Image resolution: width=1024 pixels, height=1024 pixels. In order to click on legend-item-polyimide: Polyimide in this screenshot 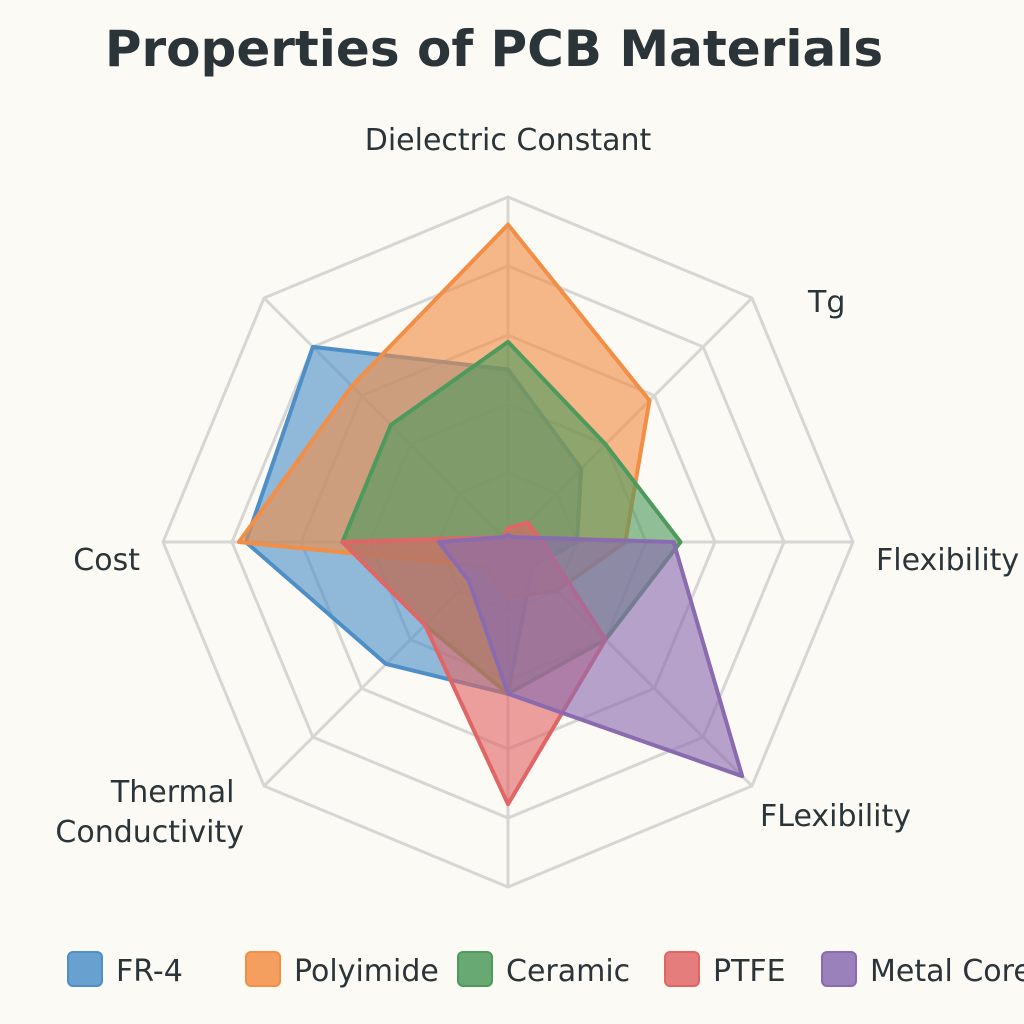, I will do `click(342, 970)`.